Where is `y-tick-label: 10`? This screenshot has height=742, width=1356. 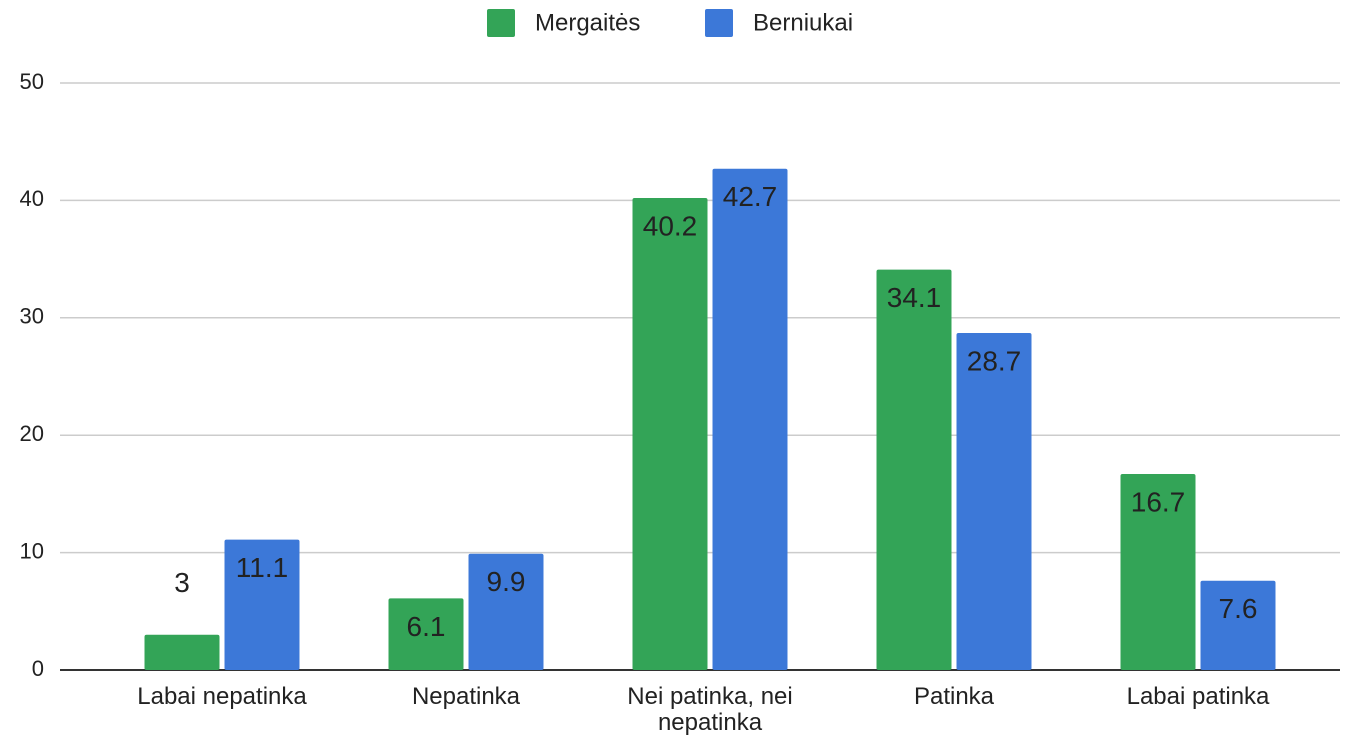 y-tick-label: 10 is located at coordinates (32, 550).